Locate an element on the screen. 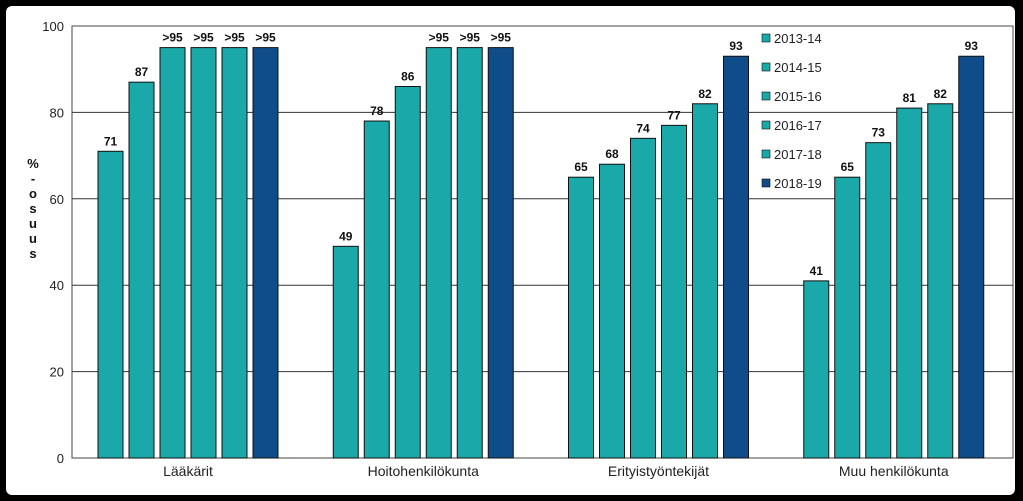 This screenshot has width=1023, height=501. y-tick-label: 40 is located at coordinates (57, 285).